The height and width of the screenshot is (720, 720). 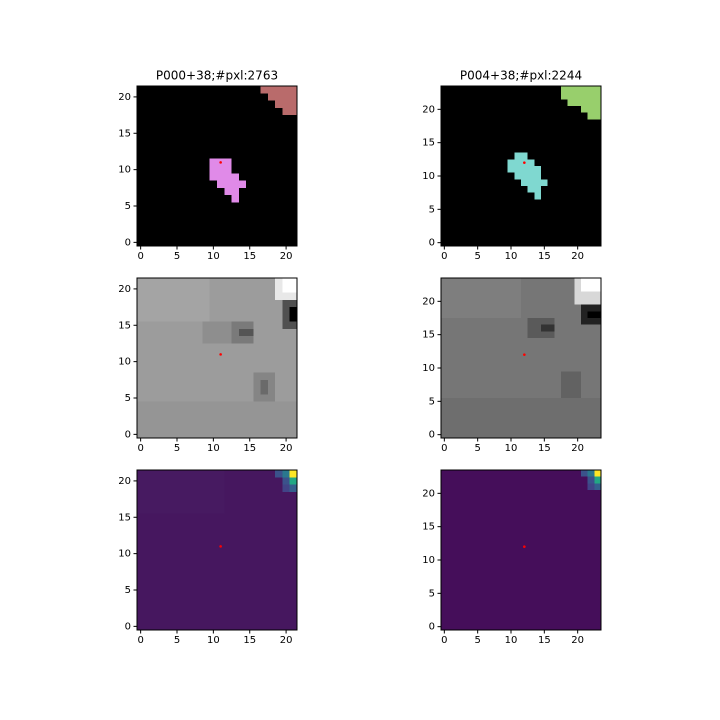 I want to click on chart-title: P000+38;#pxl:2763, so click(x=217, y=76).